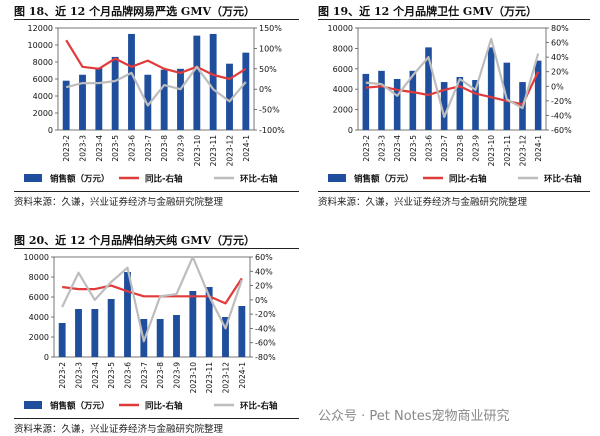 The image size is (600, 436). I want to click on right-axis-tick-label: 100%, so click(270, 48).